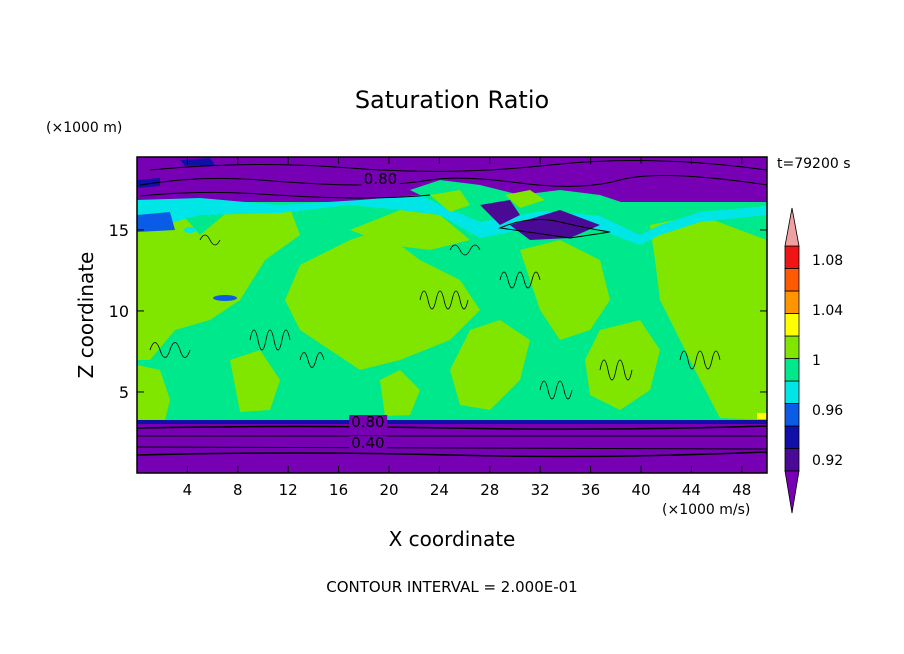 Image resolution: width=904 pixels, height=654 pixels. What do you see at coordinates (84, 128) in the screenshot?
I see `y-axis-units: (×1000 m)` at bounding box center [84, 128].